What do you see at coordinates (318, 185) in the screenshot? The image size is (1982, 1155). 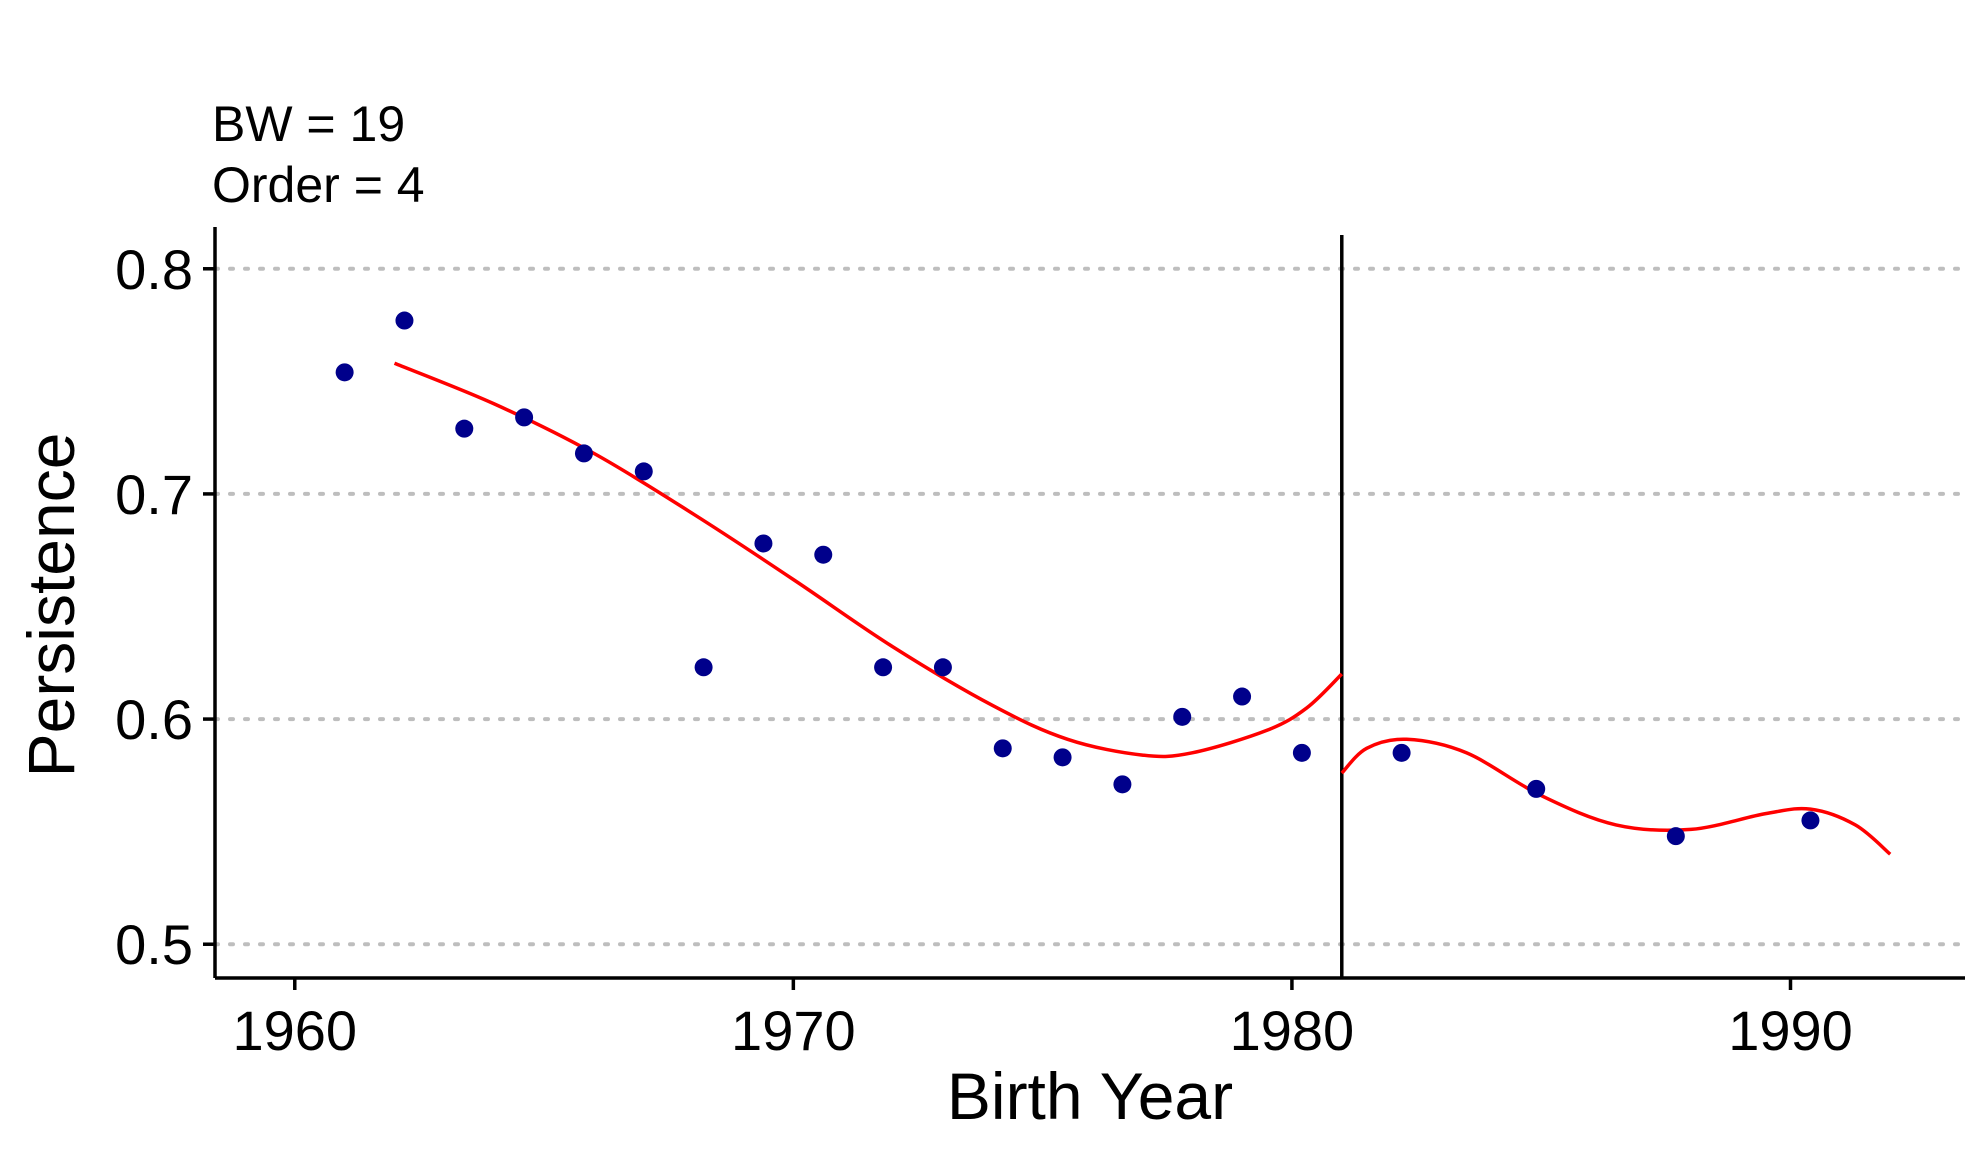 I see `annotation-order: Order = 4` at bounding box center [318, 185].